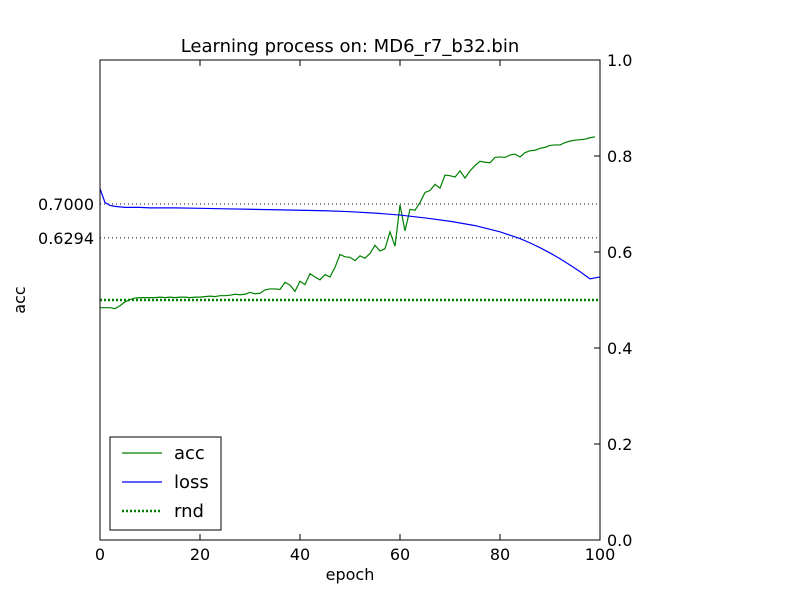 This screenshot has width=800, height=600. I want to click on series-line-loss, so click(350, 234).